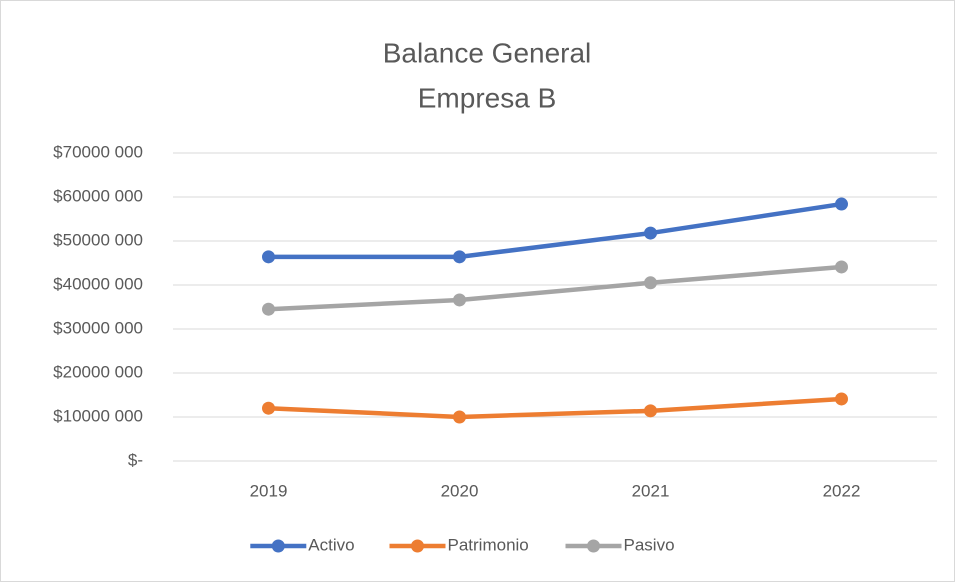 This screenshot has width=955, height=582. Describe the element at coordinates (98, 239) in the screenshot. I see `y-tick-label: $50000 000` at that location.